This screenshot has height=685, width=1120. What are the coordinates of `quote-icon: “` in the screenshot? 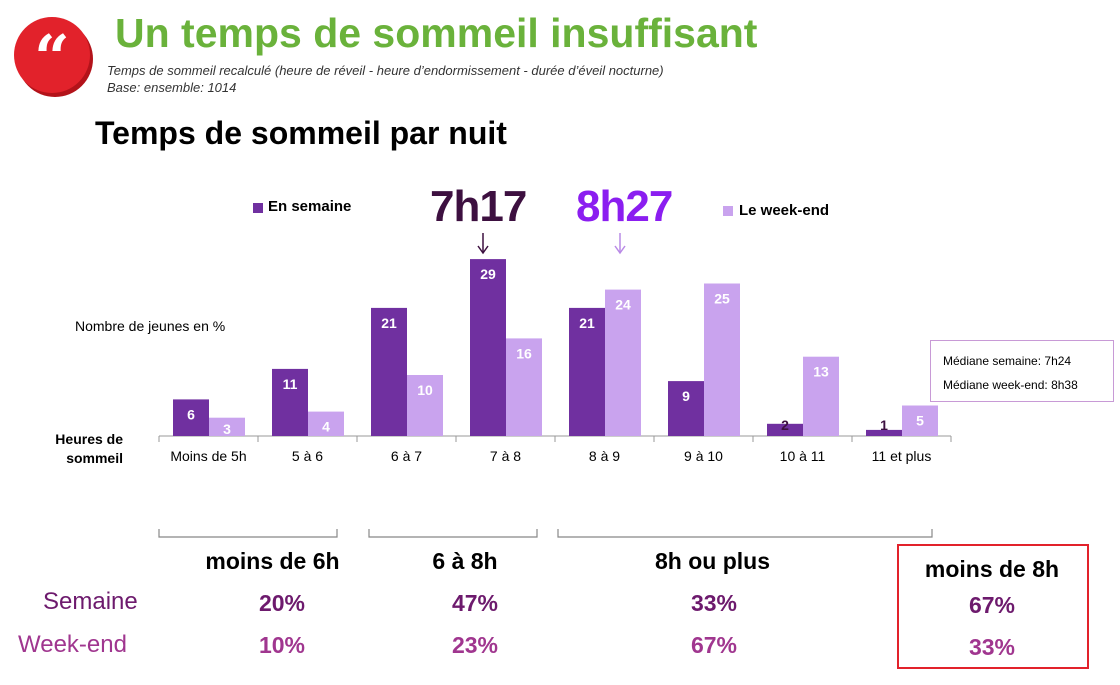 It's located at (52, 55).